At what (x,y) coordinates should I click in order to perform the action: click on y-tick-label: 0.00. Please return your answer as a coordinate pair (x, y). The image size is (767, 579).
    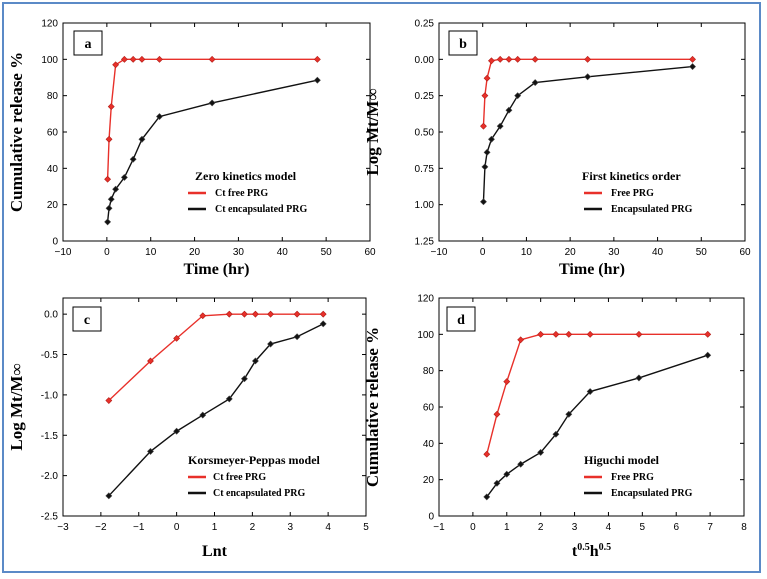
    Looking at the image, I should click on (425, 60).